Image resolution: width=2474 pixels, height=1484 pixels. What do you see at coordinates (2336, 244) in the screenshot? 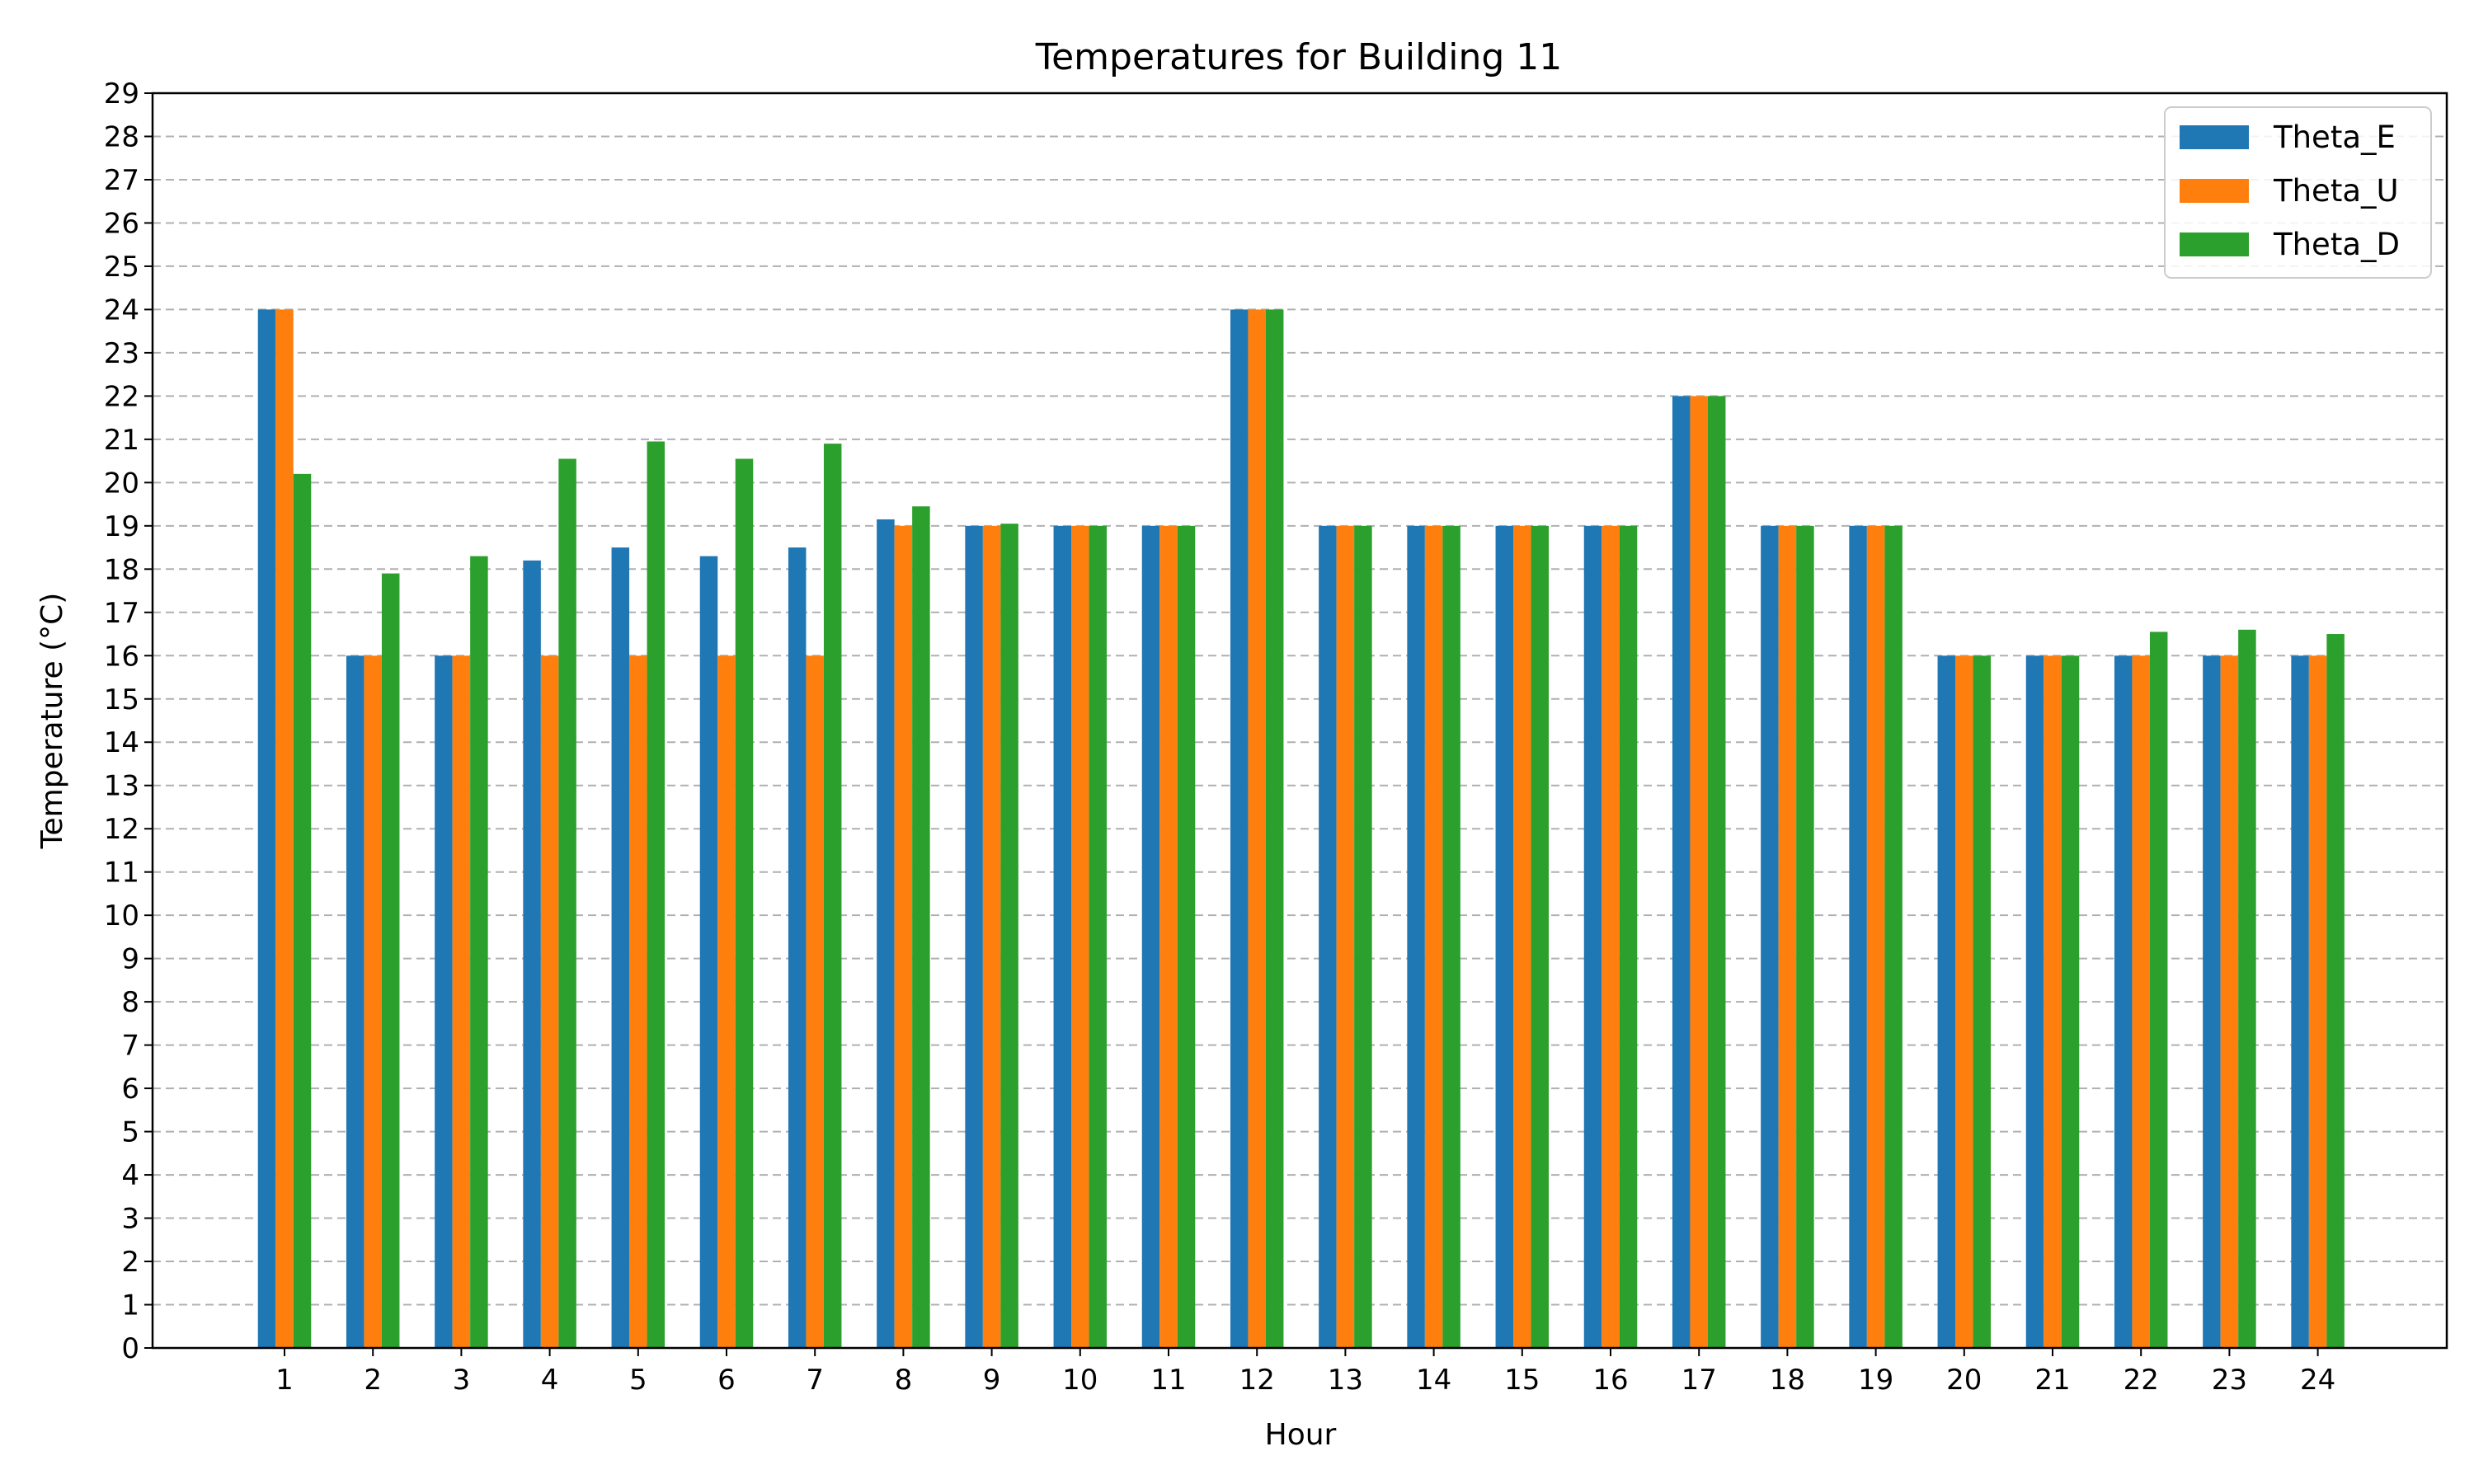
I see `legend-label: Theta_D` at bounding box center [2336, 244].